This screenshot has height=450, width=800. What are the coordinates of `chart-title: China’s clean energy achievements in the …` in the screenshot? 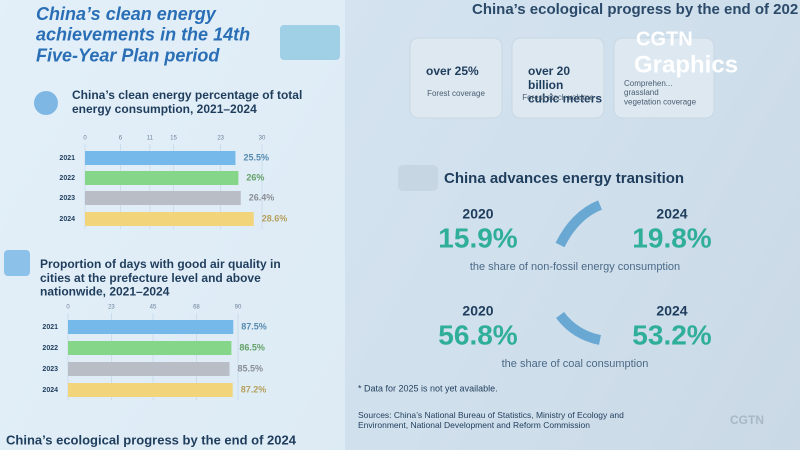 It's located at (143, 34).